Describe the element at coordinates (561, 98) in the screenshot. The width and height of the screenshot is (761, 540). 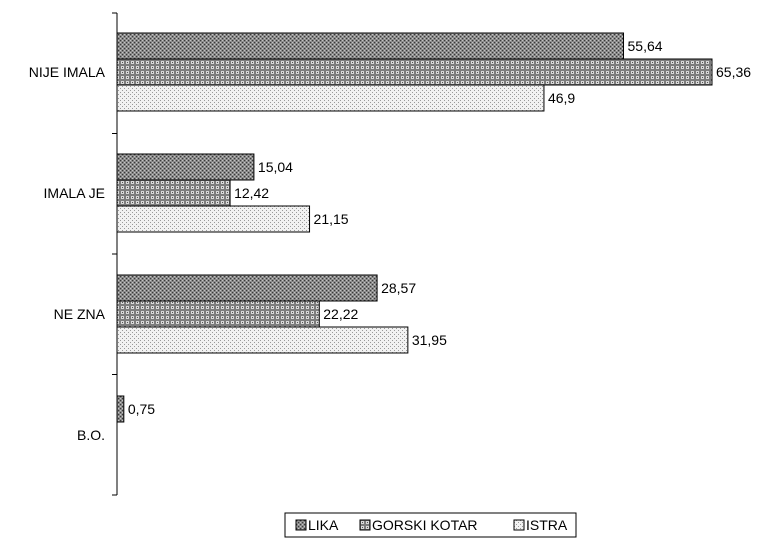
I see `data-label: 46,9` at that location.